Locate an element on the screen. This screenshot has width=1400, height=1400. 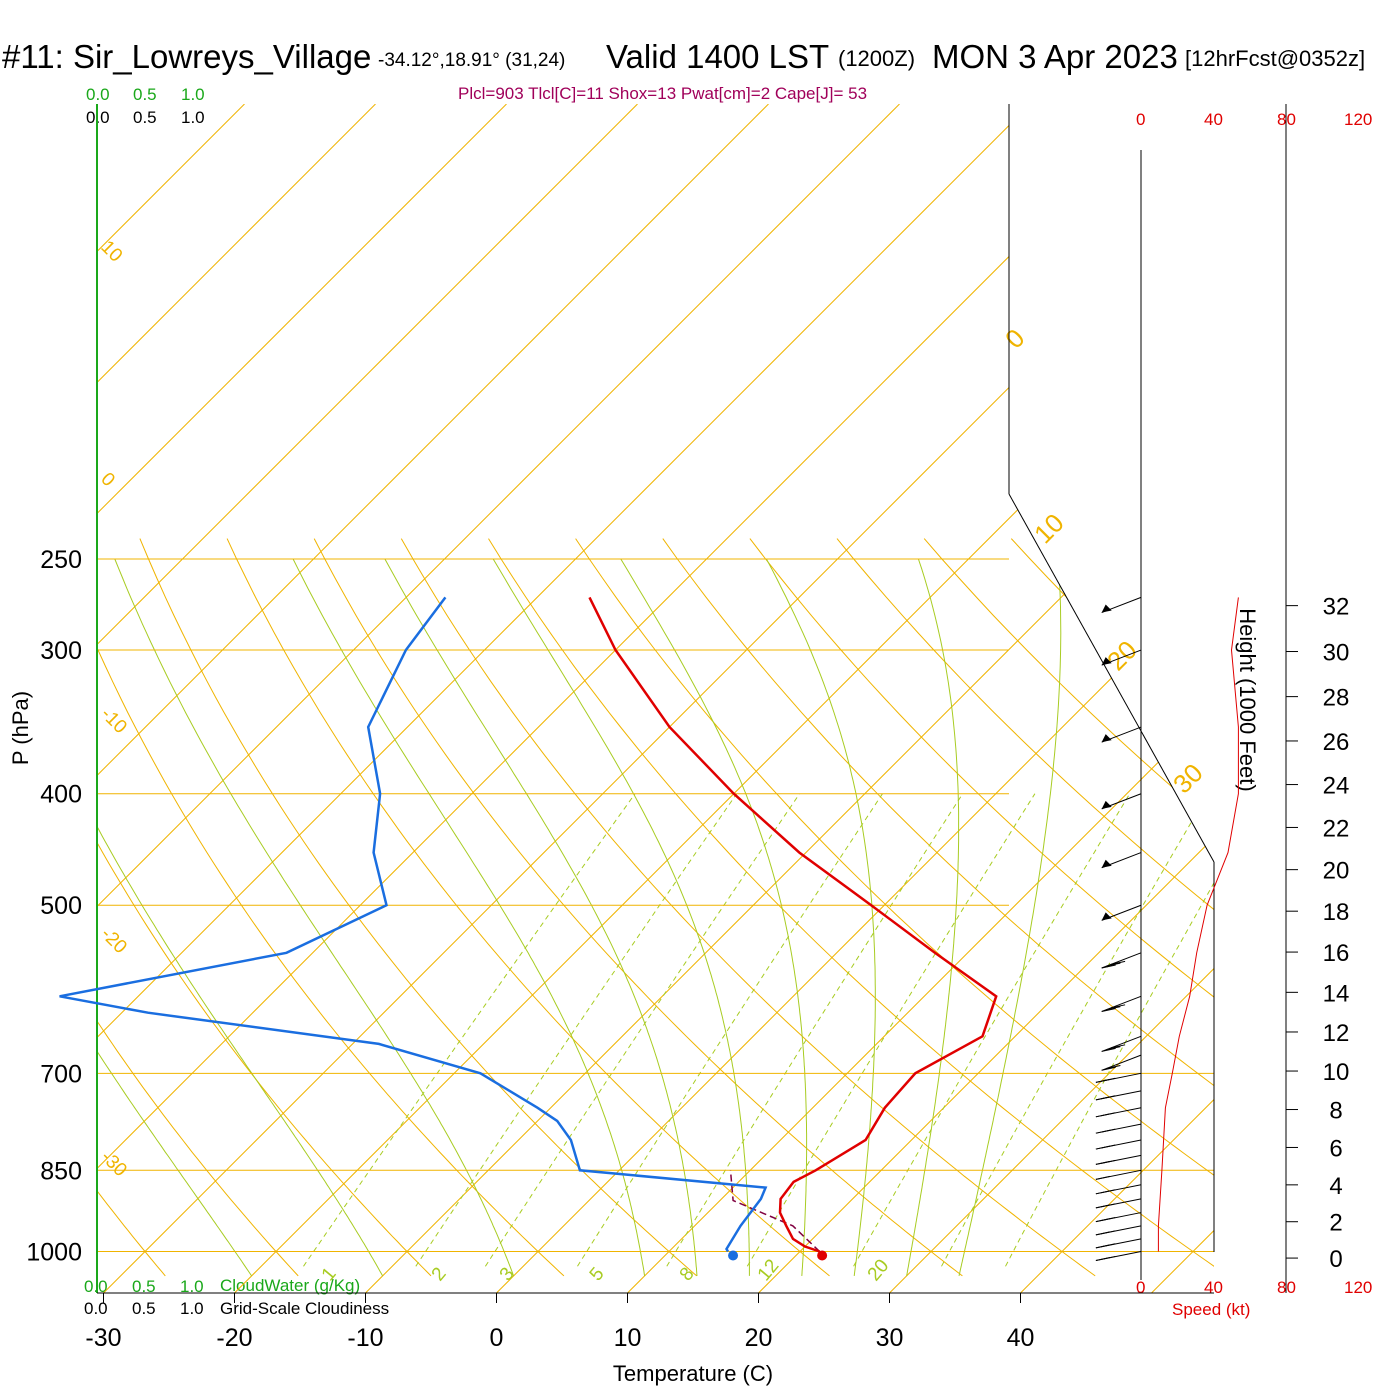
x-tick-label: 40 is located at coordinates (1021, 1338).